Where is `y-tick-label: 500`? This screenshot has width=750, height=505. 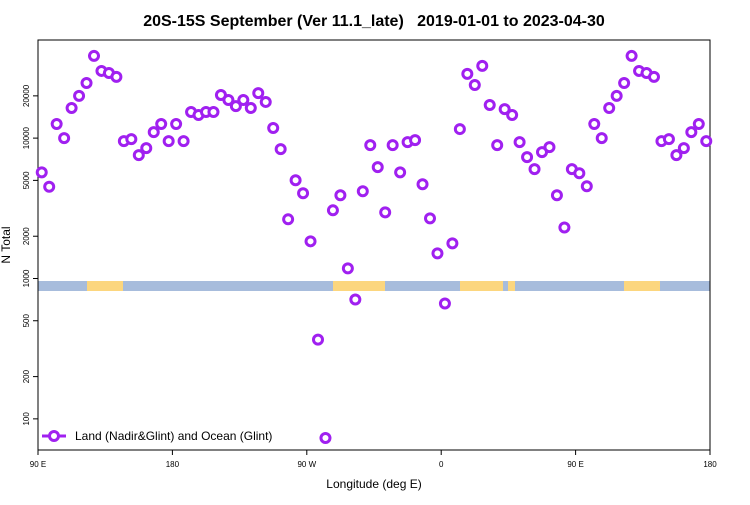 y-tick-label: 500 is located at coordinates (26, 321).